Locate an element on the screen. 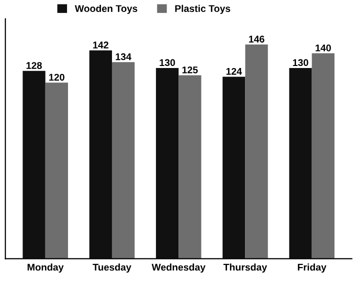 The image size is (359, 289). x-tick-label: Tuesday is located at coordinates (112, 268).